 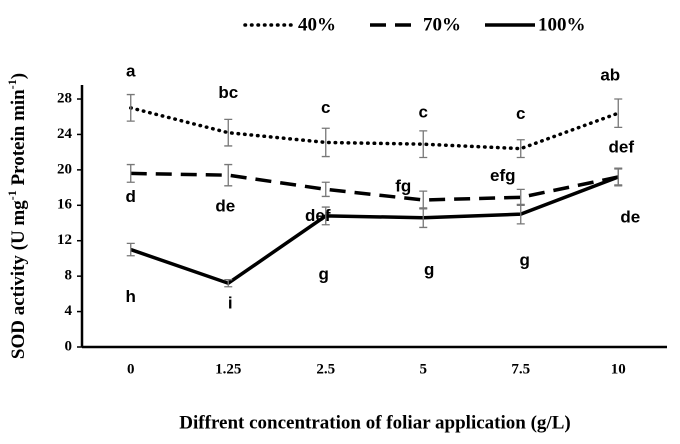 I want to click on y-tick-label: 0, so click(x=69, y=346).